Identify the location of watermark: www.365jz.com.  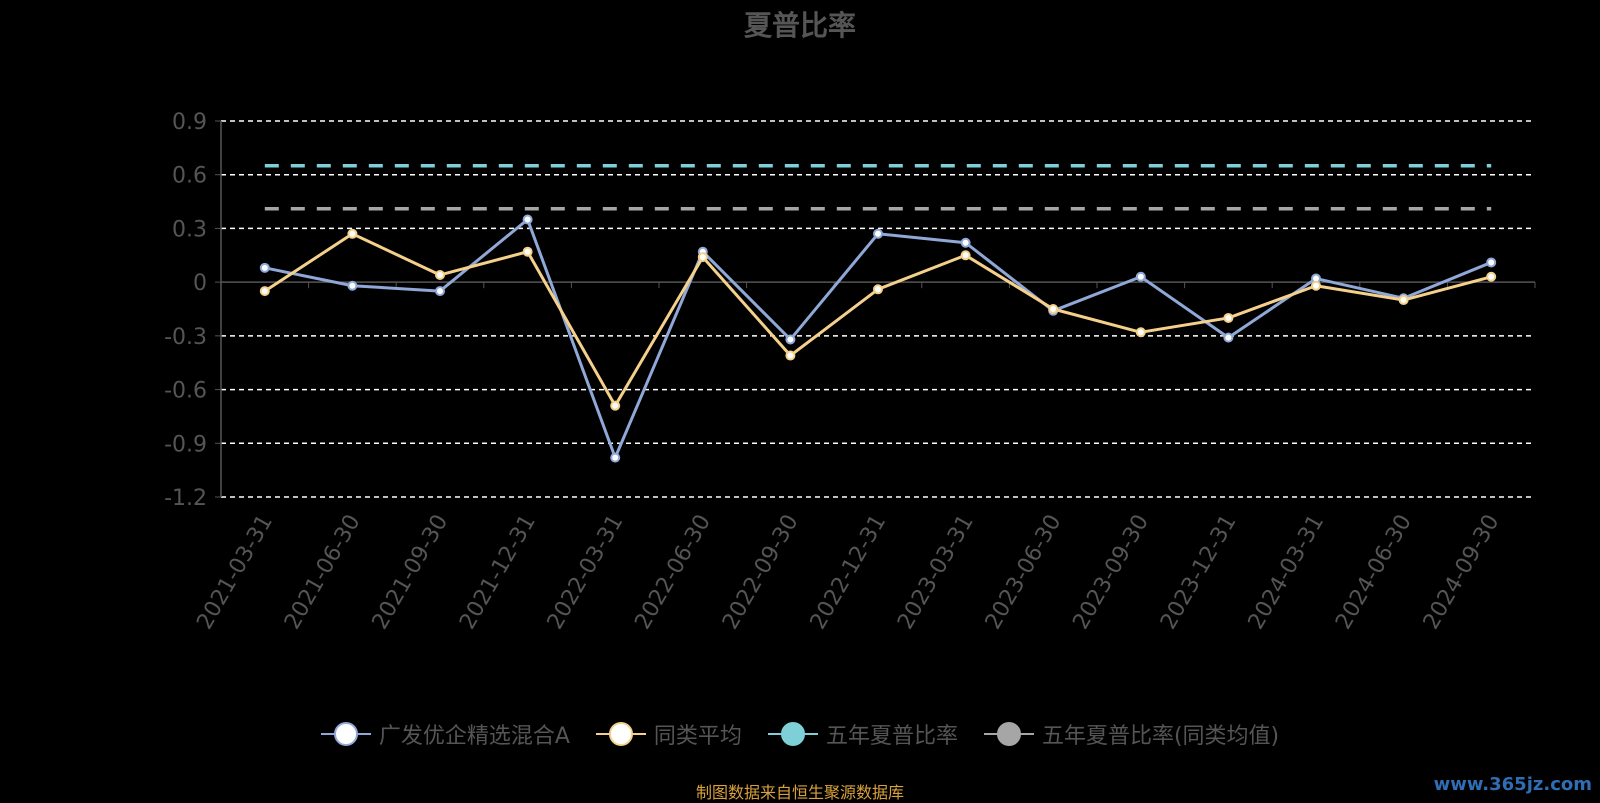
(1512, 784).